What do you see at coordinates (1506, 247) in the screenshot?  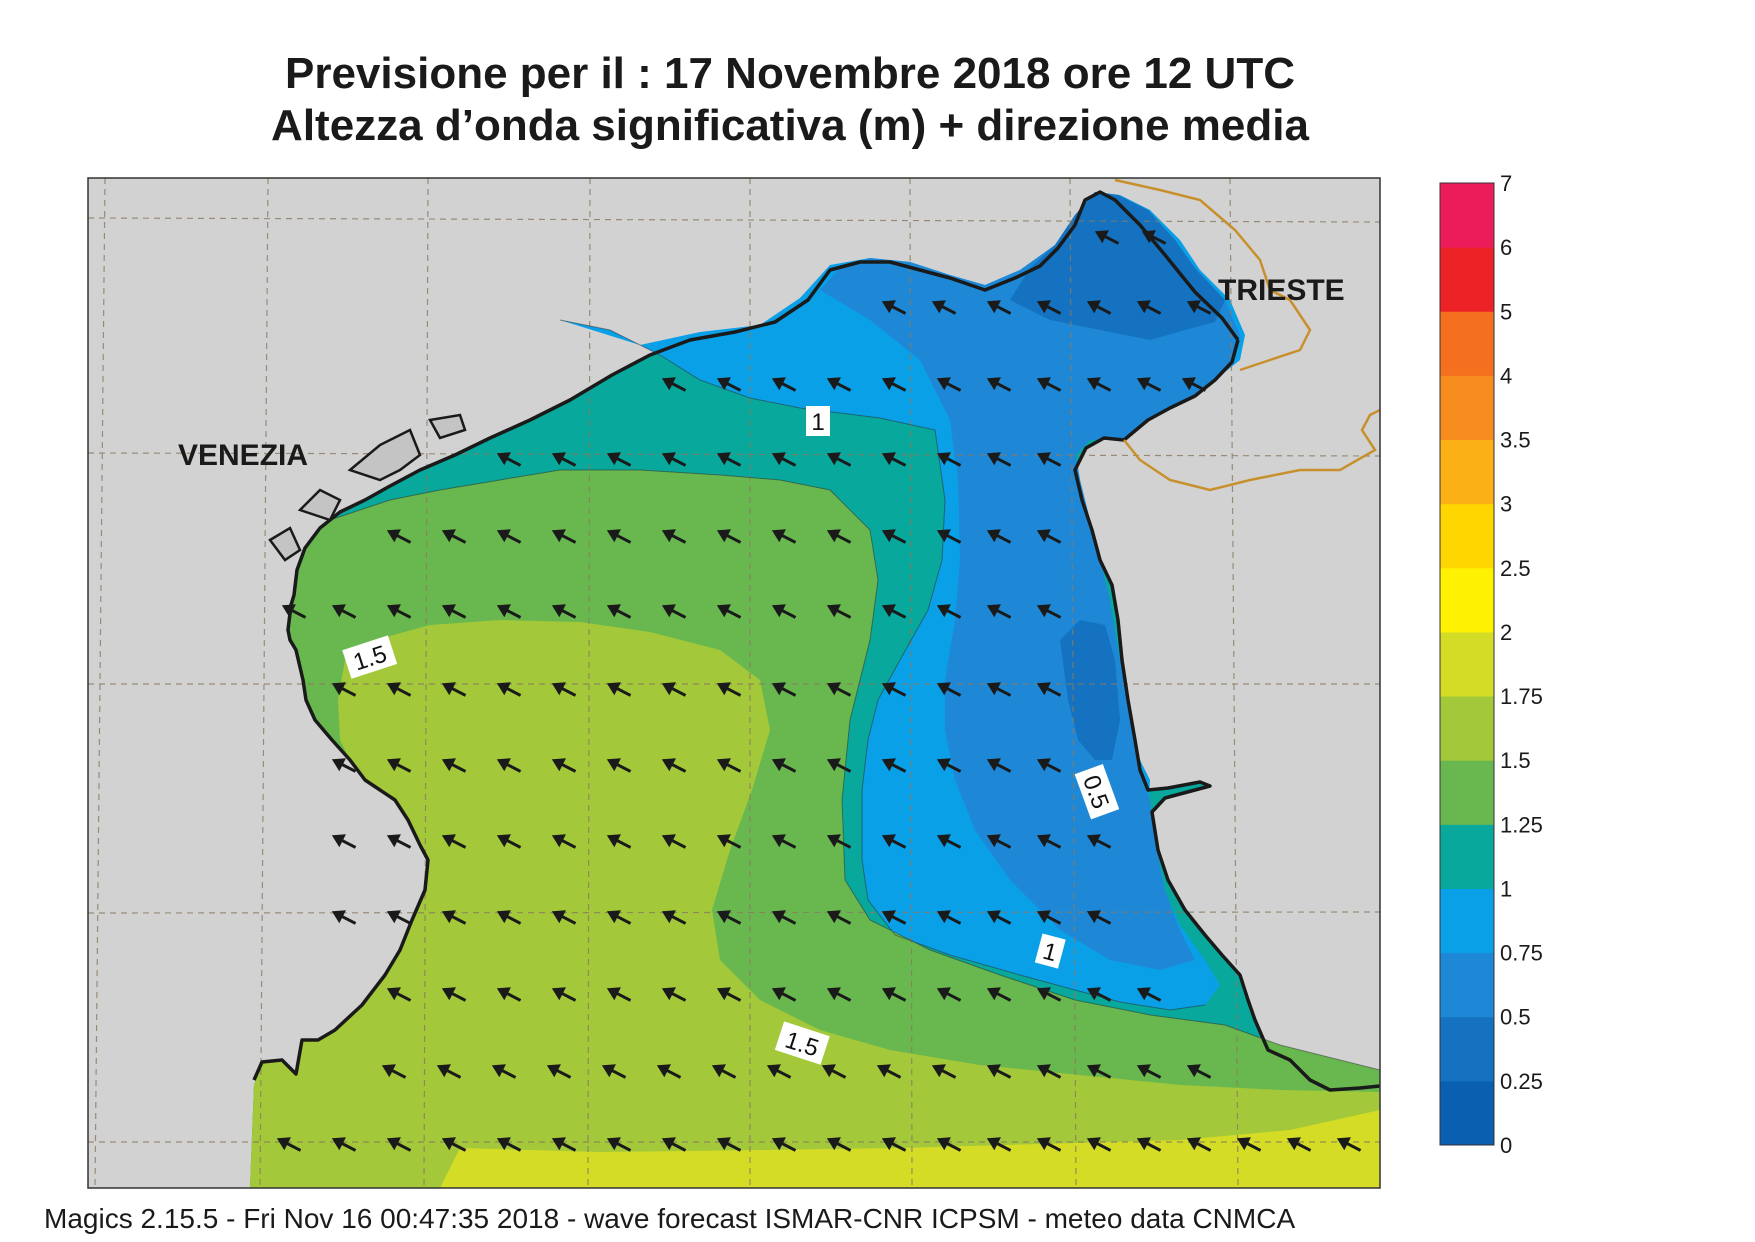 I see `legend-tick-label: 6` at bounding box center [1506, 247].